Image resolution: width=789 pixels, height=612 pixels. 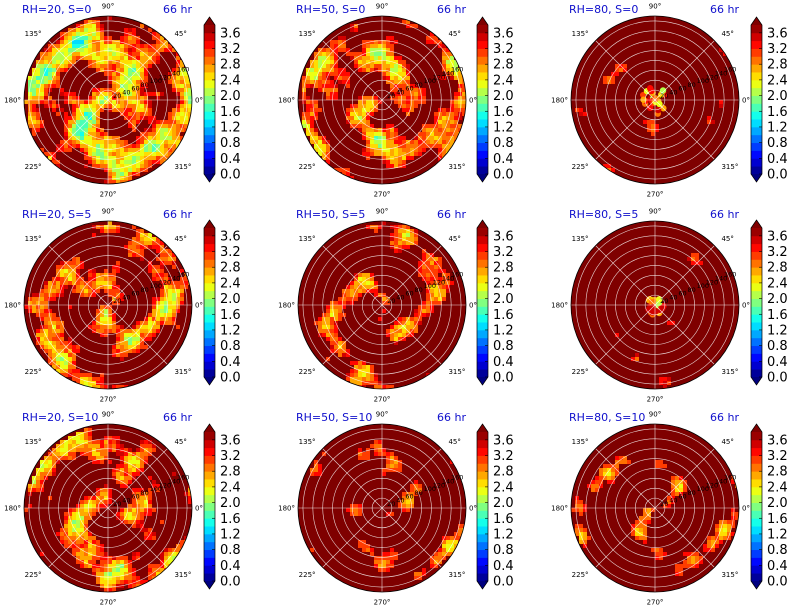 What do you see at coordinates (78, 537) in the screenshot?
I see `grid-spoke` at bounding box center [78, 537].